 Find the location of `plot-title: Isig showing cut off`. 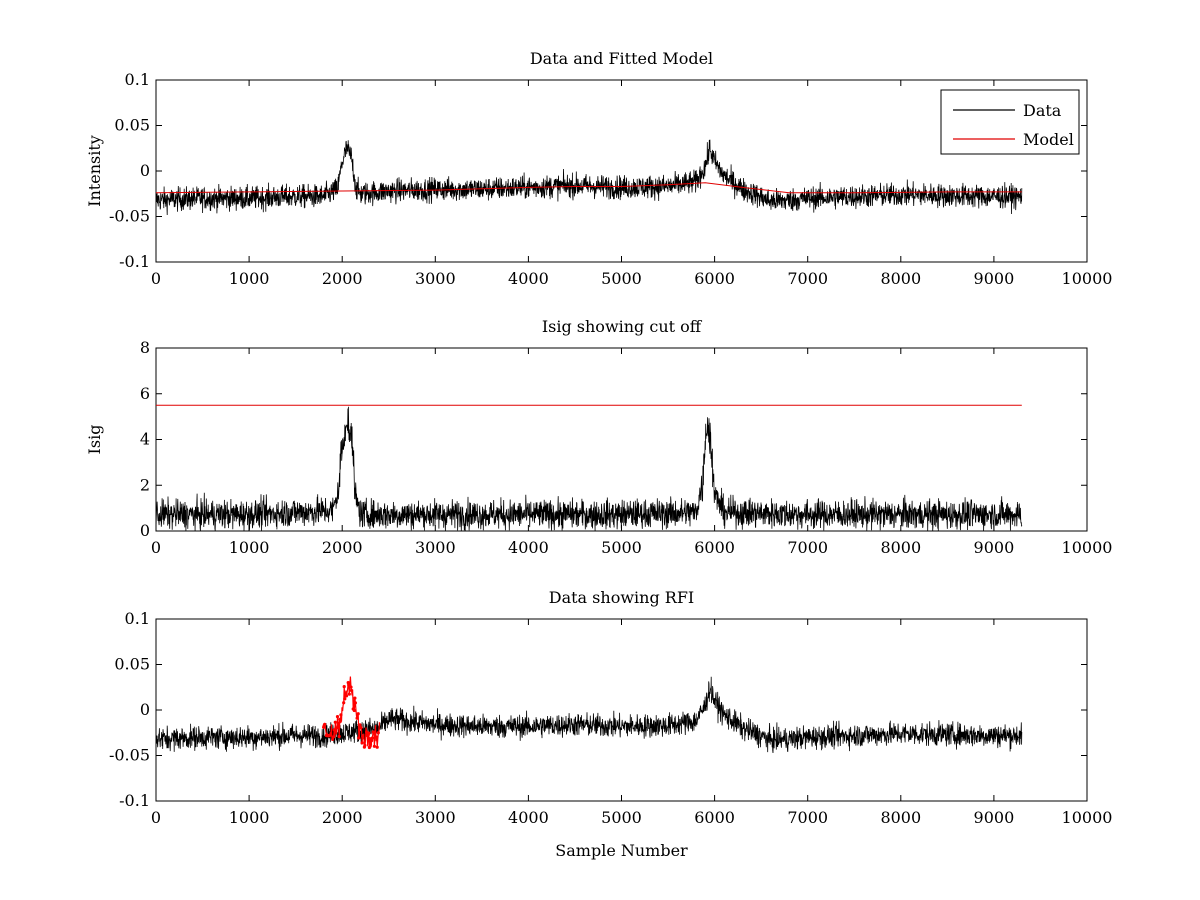

plot-title: Isig showing cut off is located at coordinates (622, 326).